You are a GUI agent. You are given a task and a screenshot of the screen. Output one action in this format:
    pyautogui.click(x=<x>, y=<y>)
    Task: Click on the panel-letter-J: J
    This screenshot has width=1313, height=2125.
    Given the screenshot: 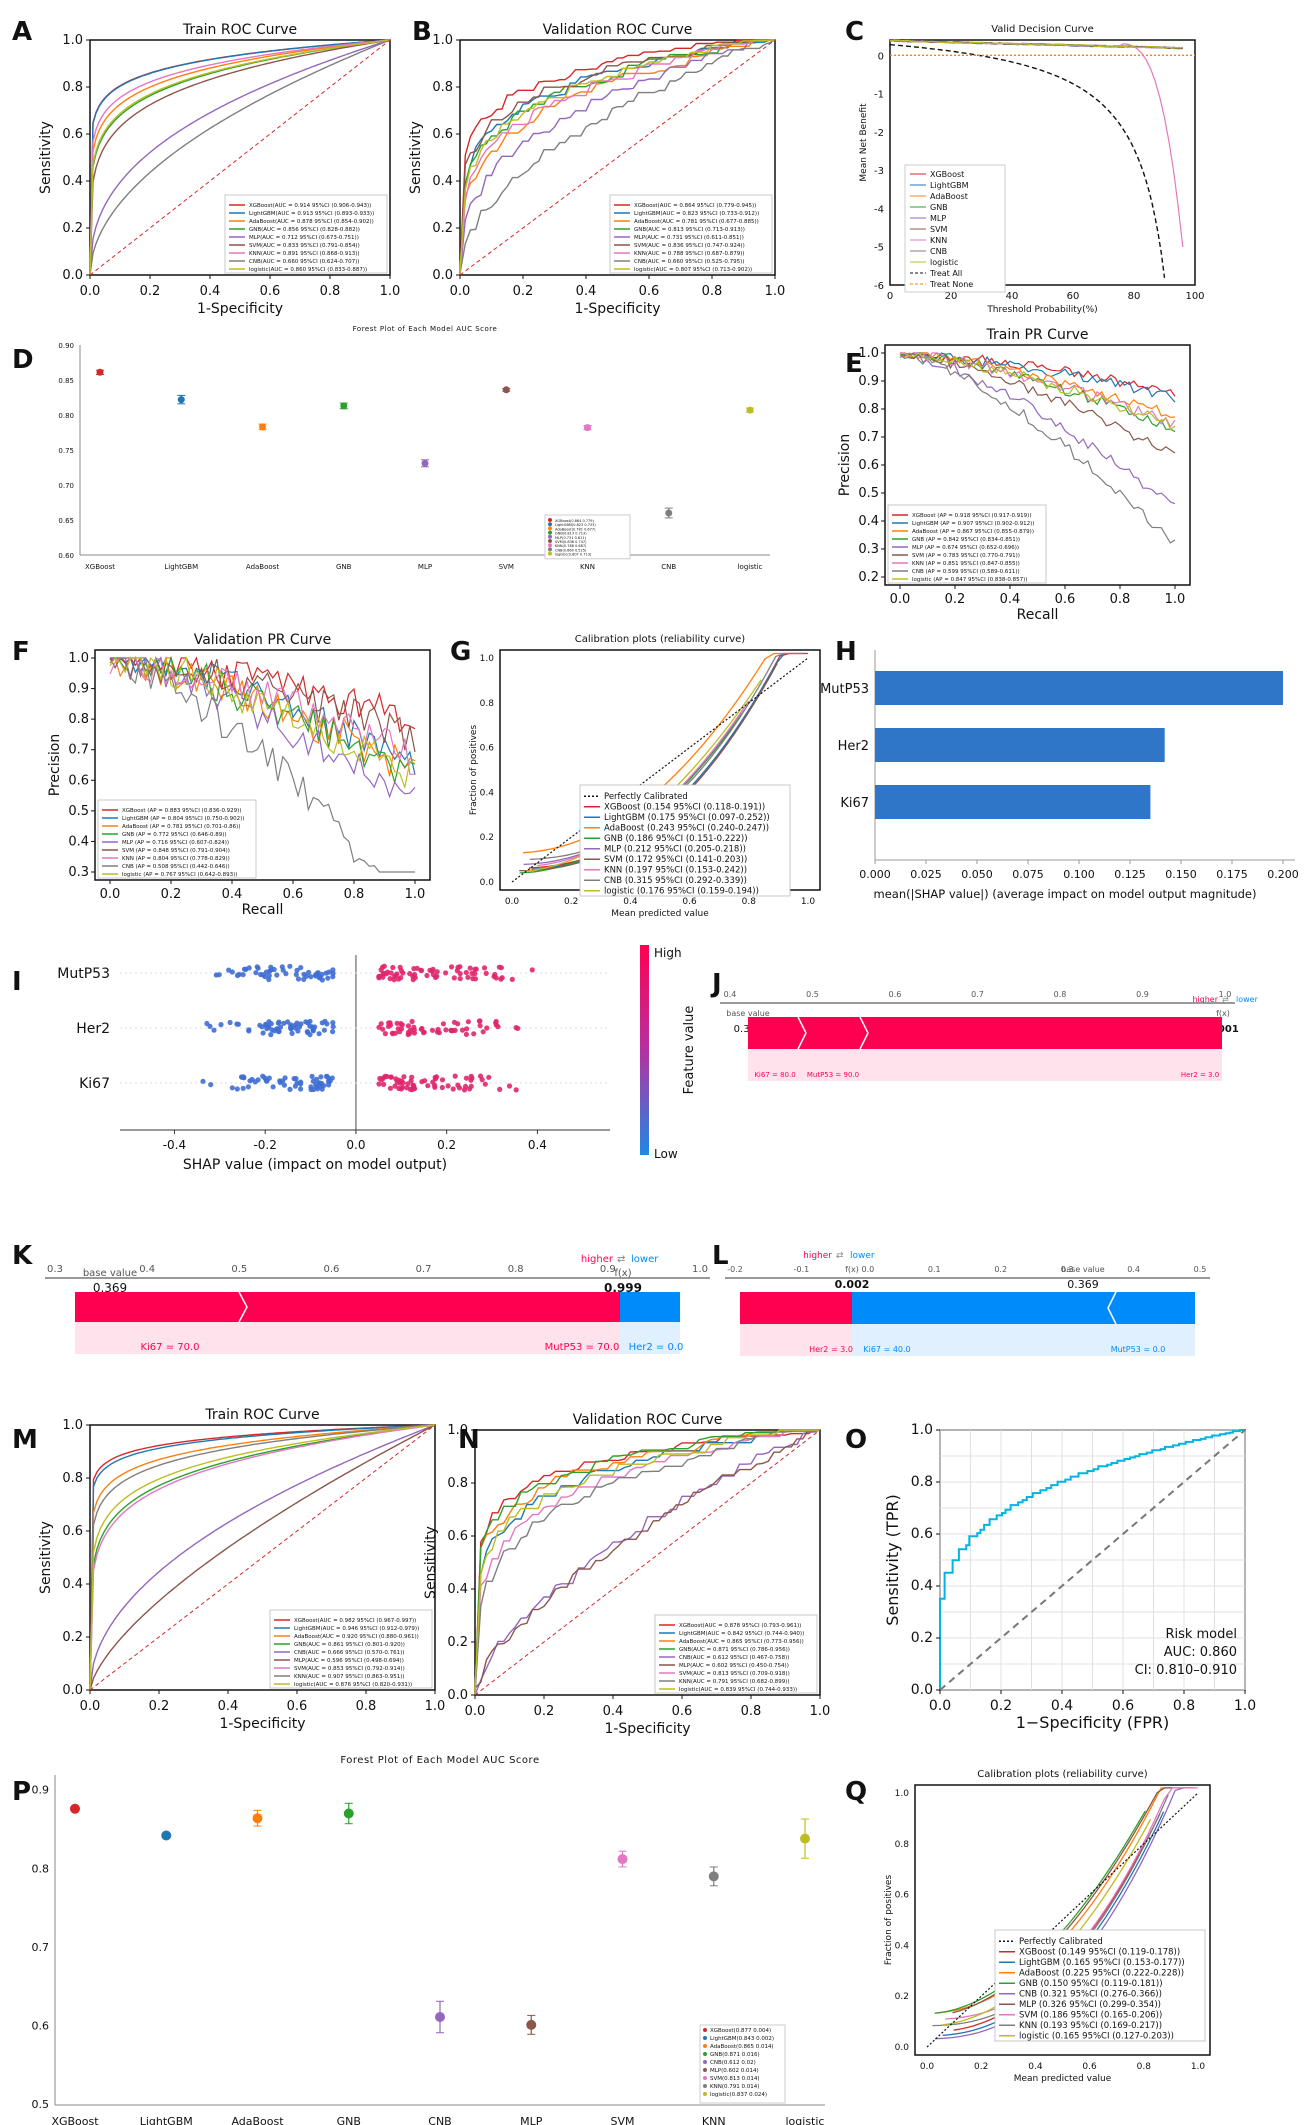 What is the action you would take?
    pyautogui.click(x=716, y=984)
    